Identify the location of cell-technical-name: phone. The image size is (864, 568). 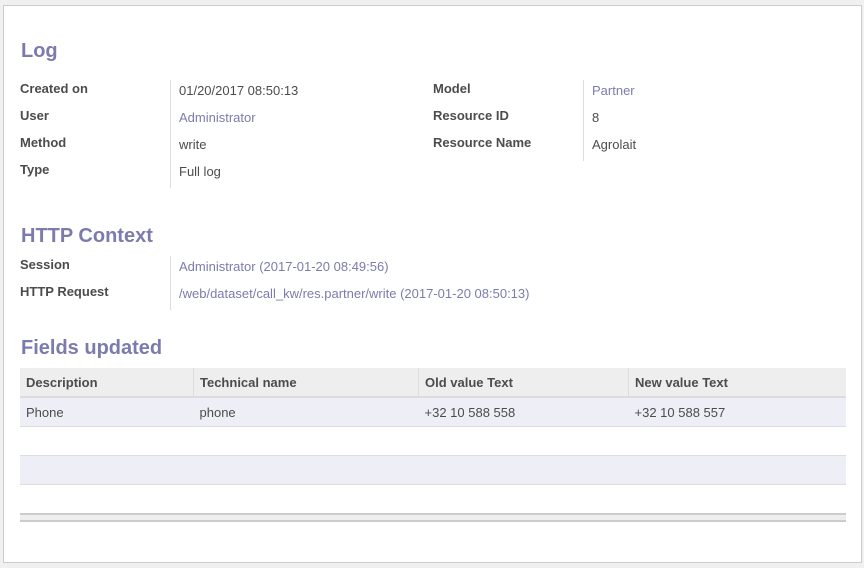
(306, 412).